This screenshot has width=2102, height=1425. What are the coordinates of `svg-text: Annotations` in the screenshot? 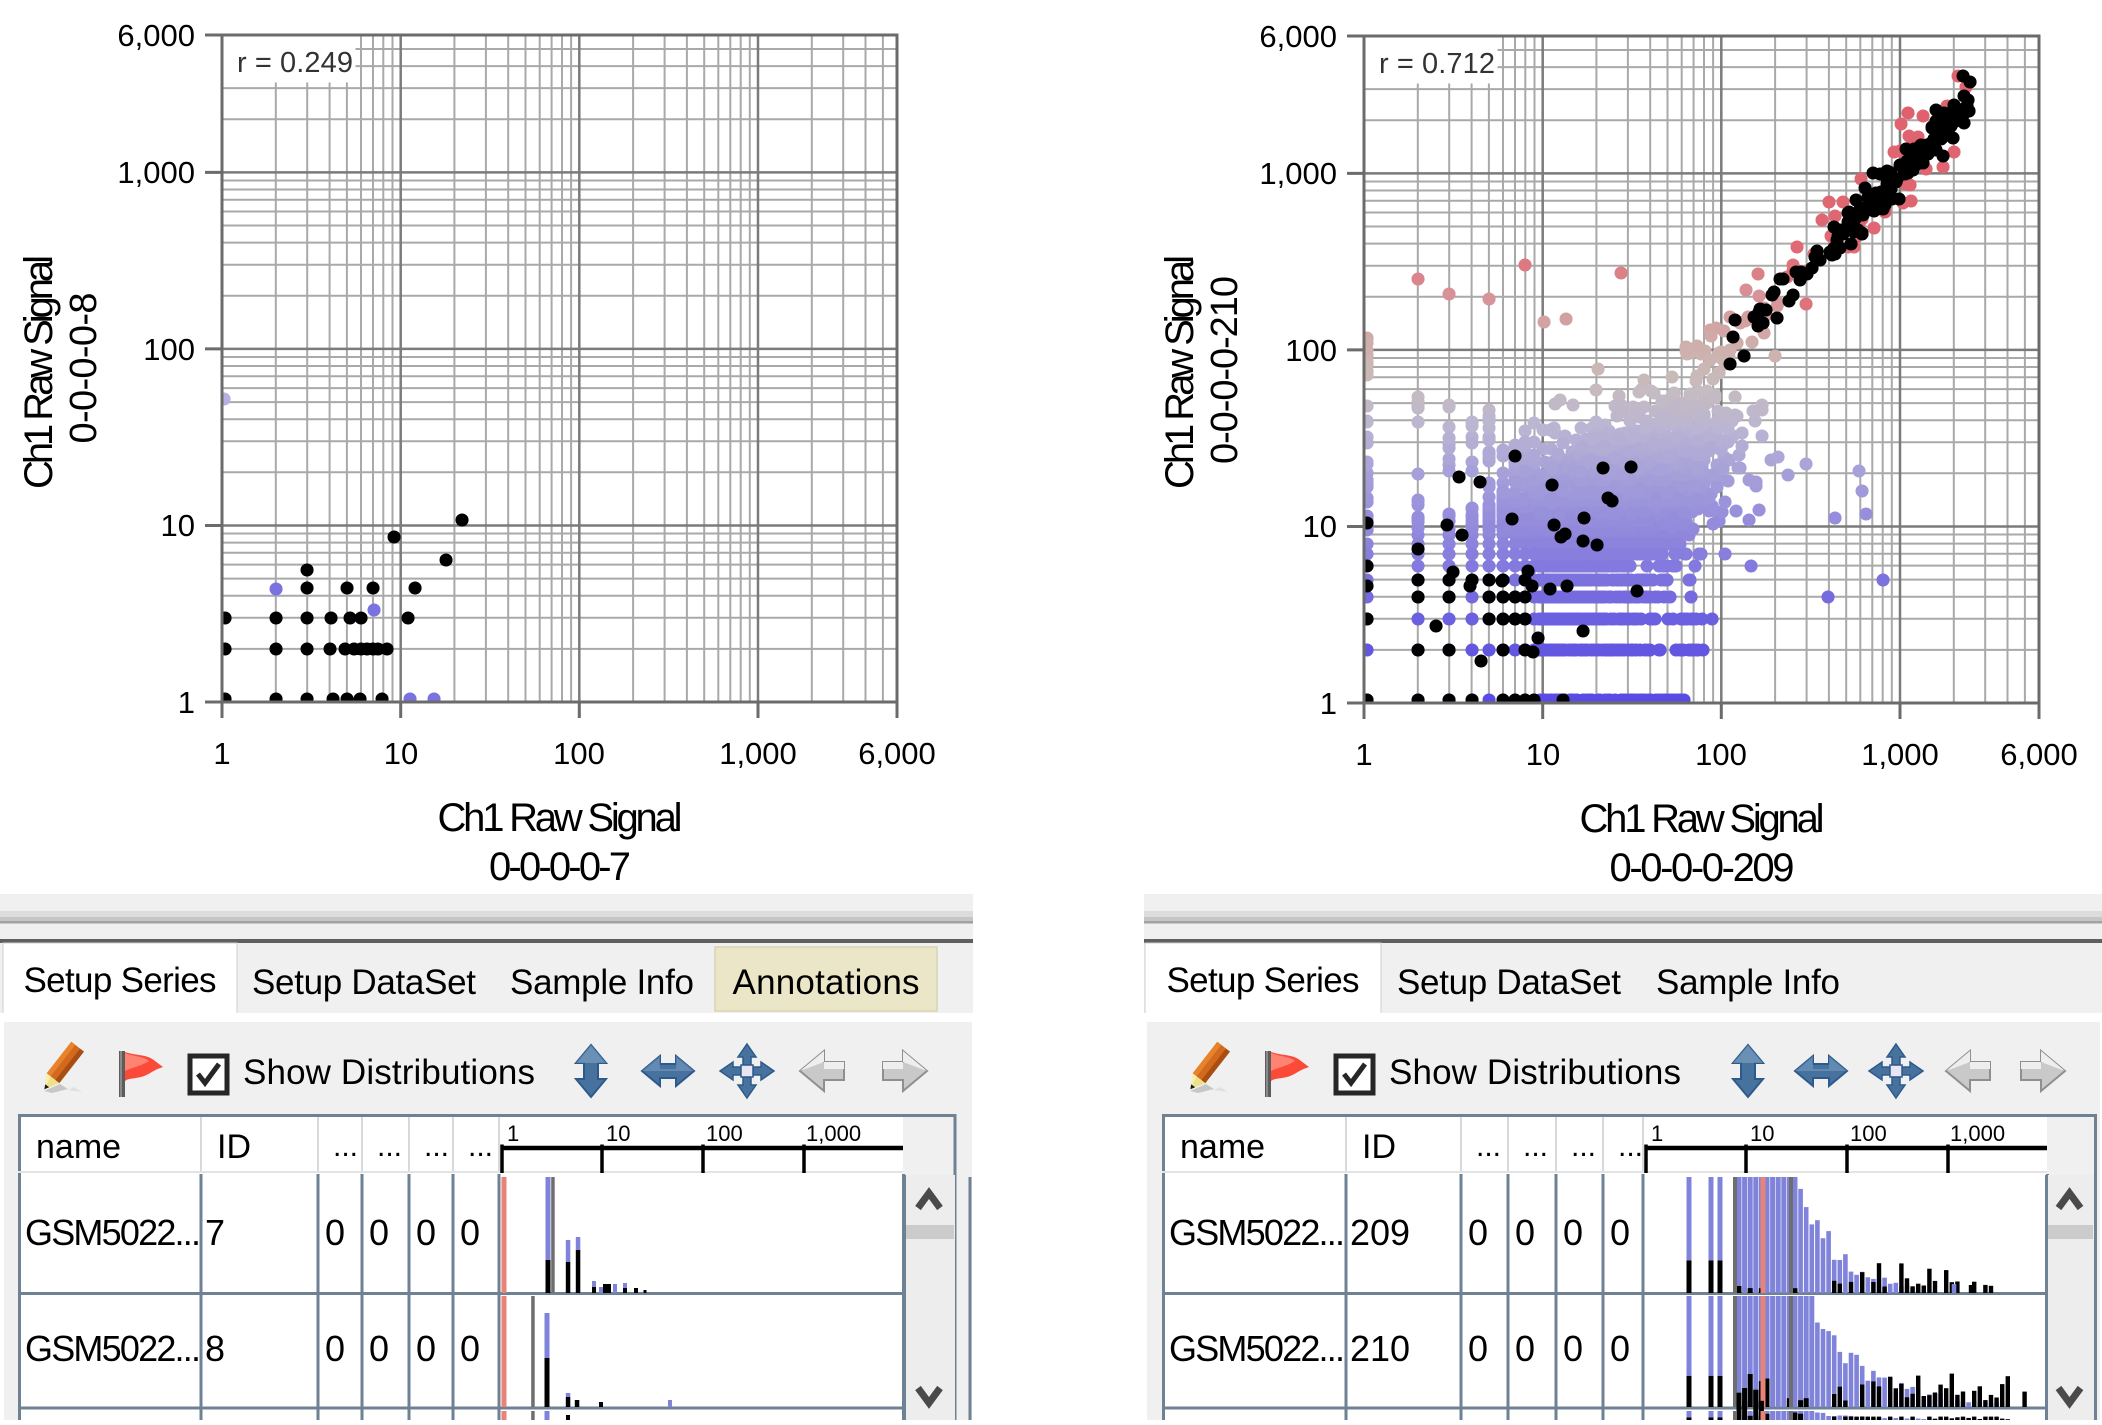 It's located at (826, 982).